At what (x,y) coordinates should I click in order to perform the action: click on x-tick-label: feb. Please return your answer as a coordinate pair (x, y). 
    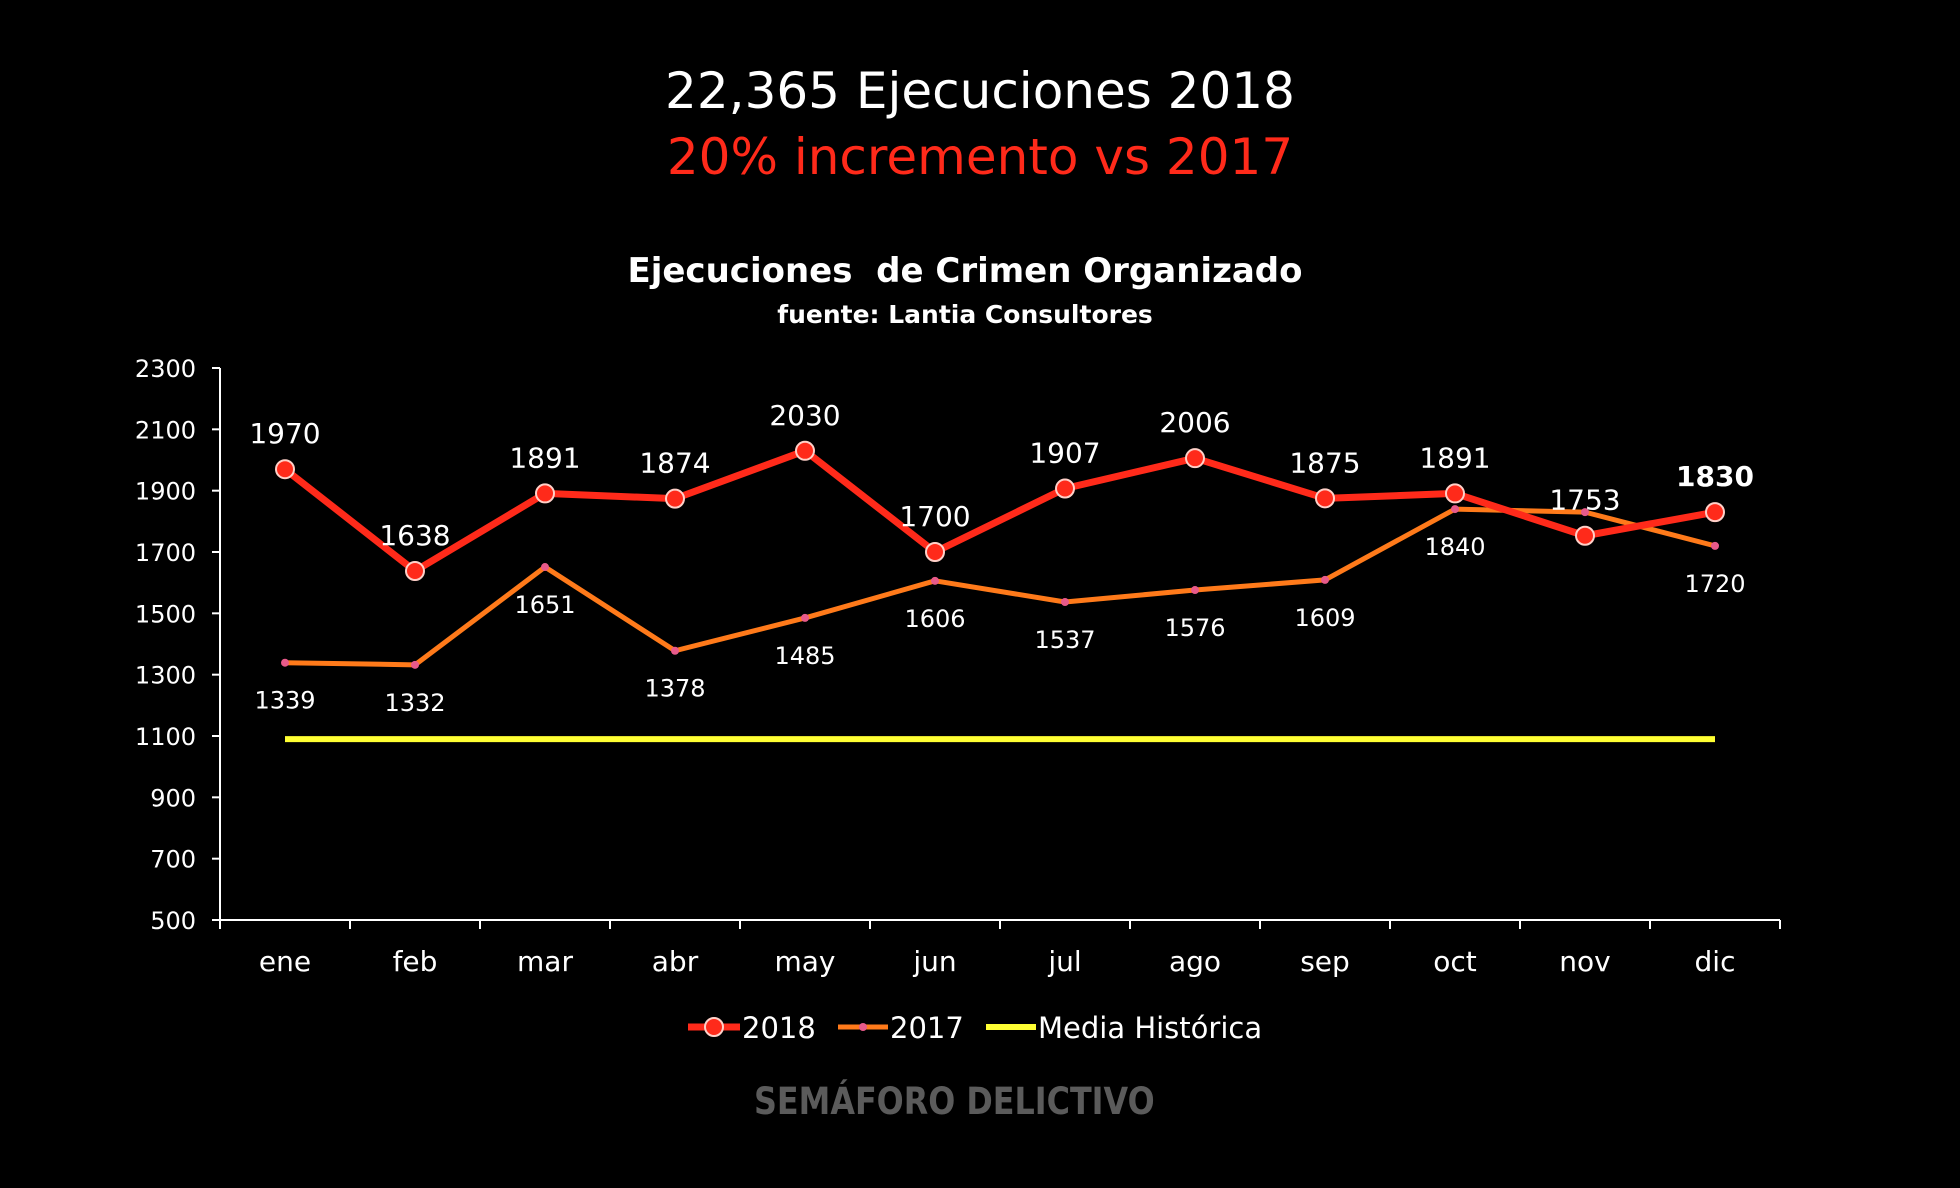
    Looking at the image, I should click on (415, 961).